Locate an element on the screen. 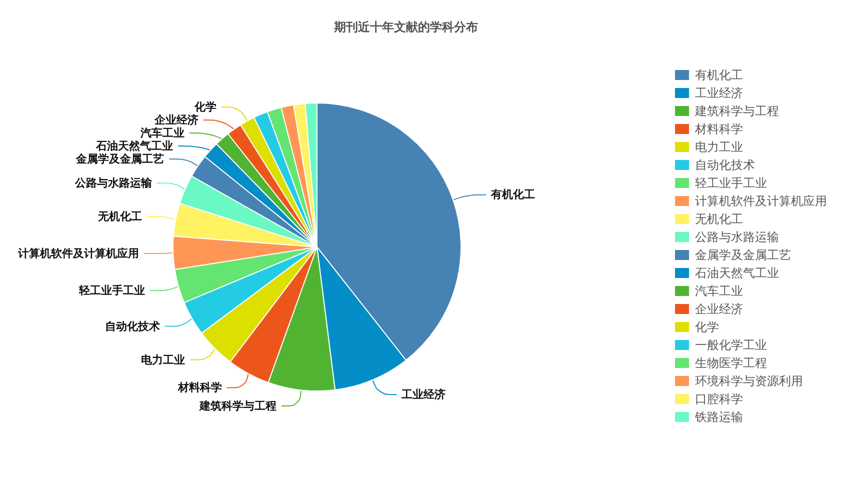 The width and height of the screenshot is (841, 495). legend-label: 无机化工 is located at coordinates (719, 219).